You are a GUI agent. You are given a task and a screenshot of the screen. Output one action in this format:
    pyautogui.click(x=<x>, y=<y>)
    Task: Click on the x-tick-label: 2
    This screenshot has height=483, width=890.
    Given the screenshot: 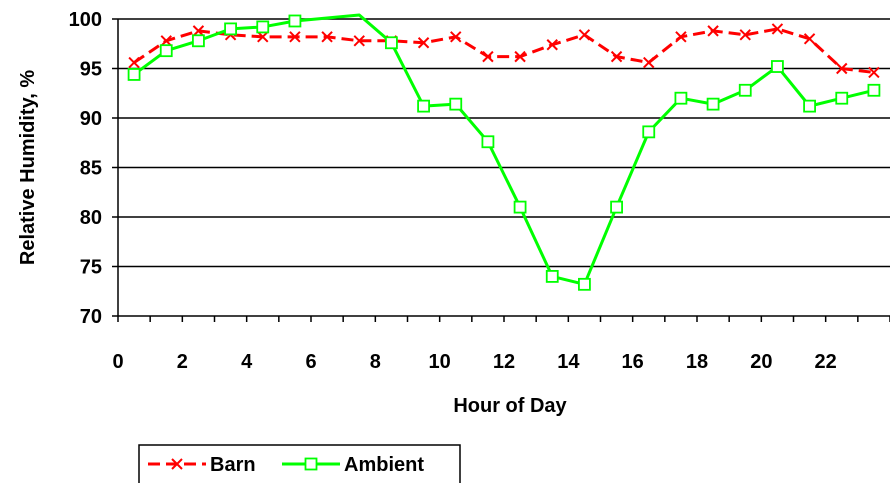 What is the action you would take?
    pyautogui.click(x=182, y=362)
    